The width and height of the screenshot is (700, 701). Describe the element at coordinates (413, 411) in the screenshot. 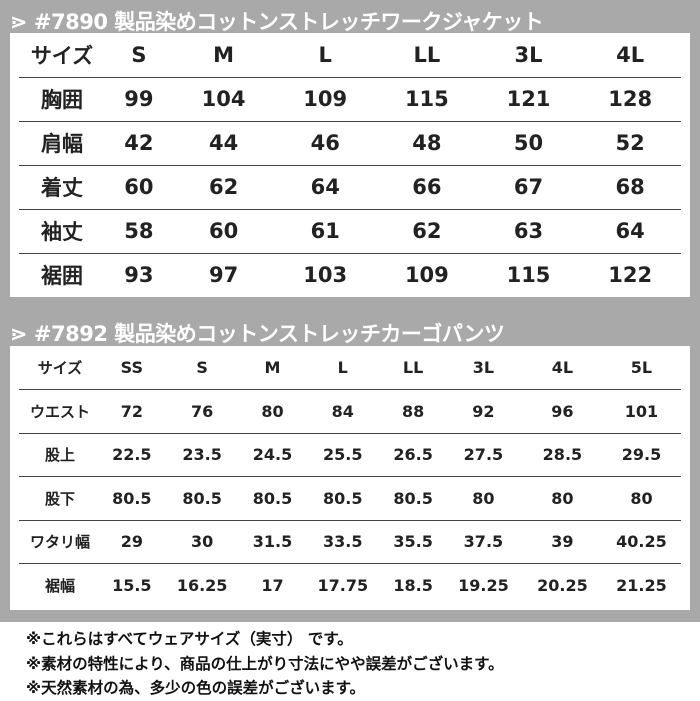

I see `cell: 88` at that location.